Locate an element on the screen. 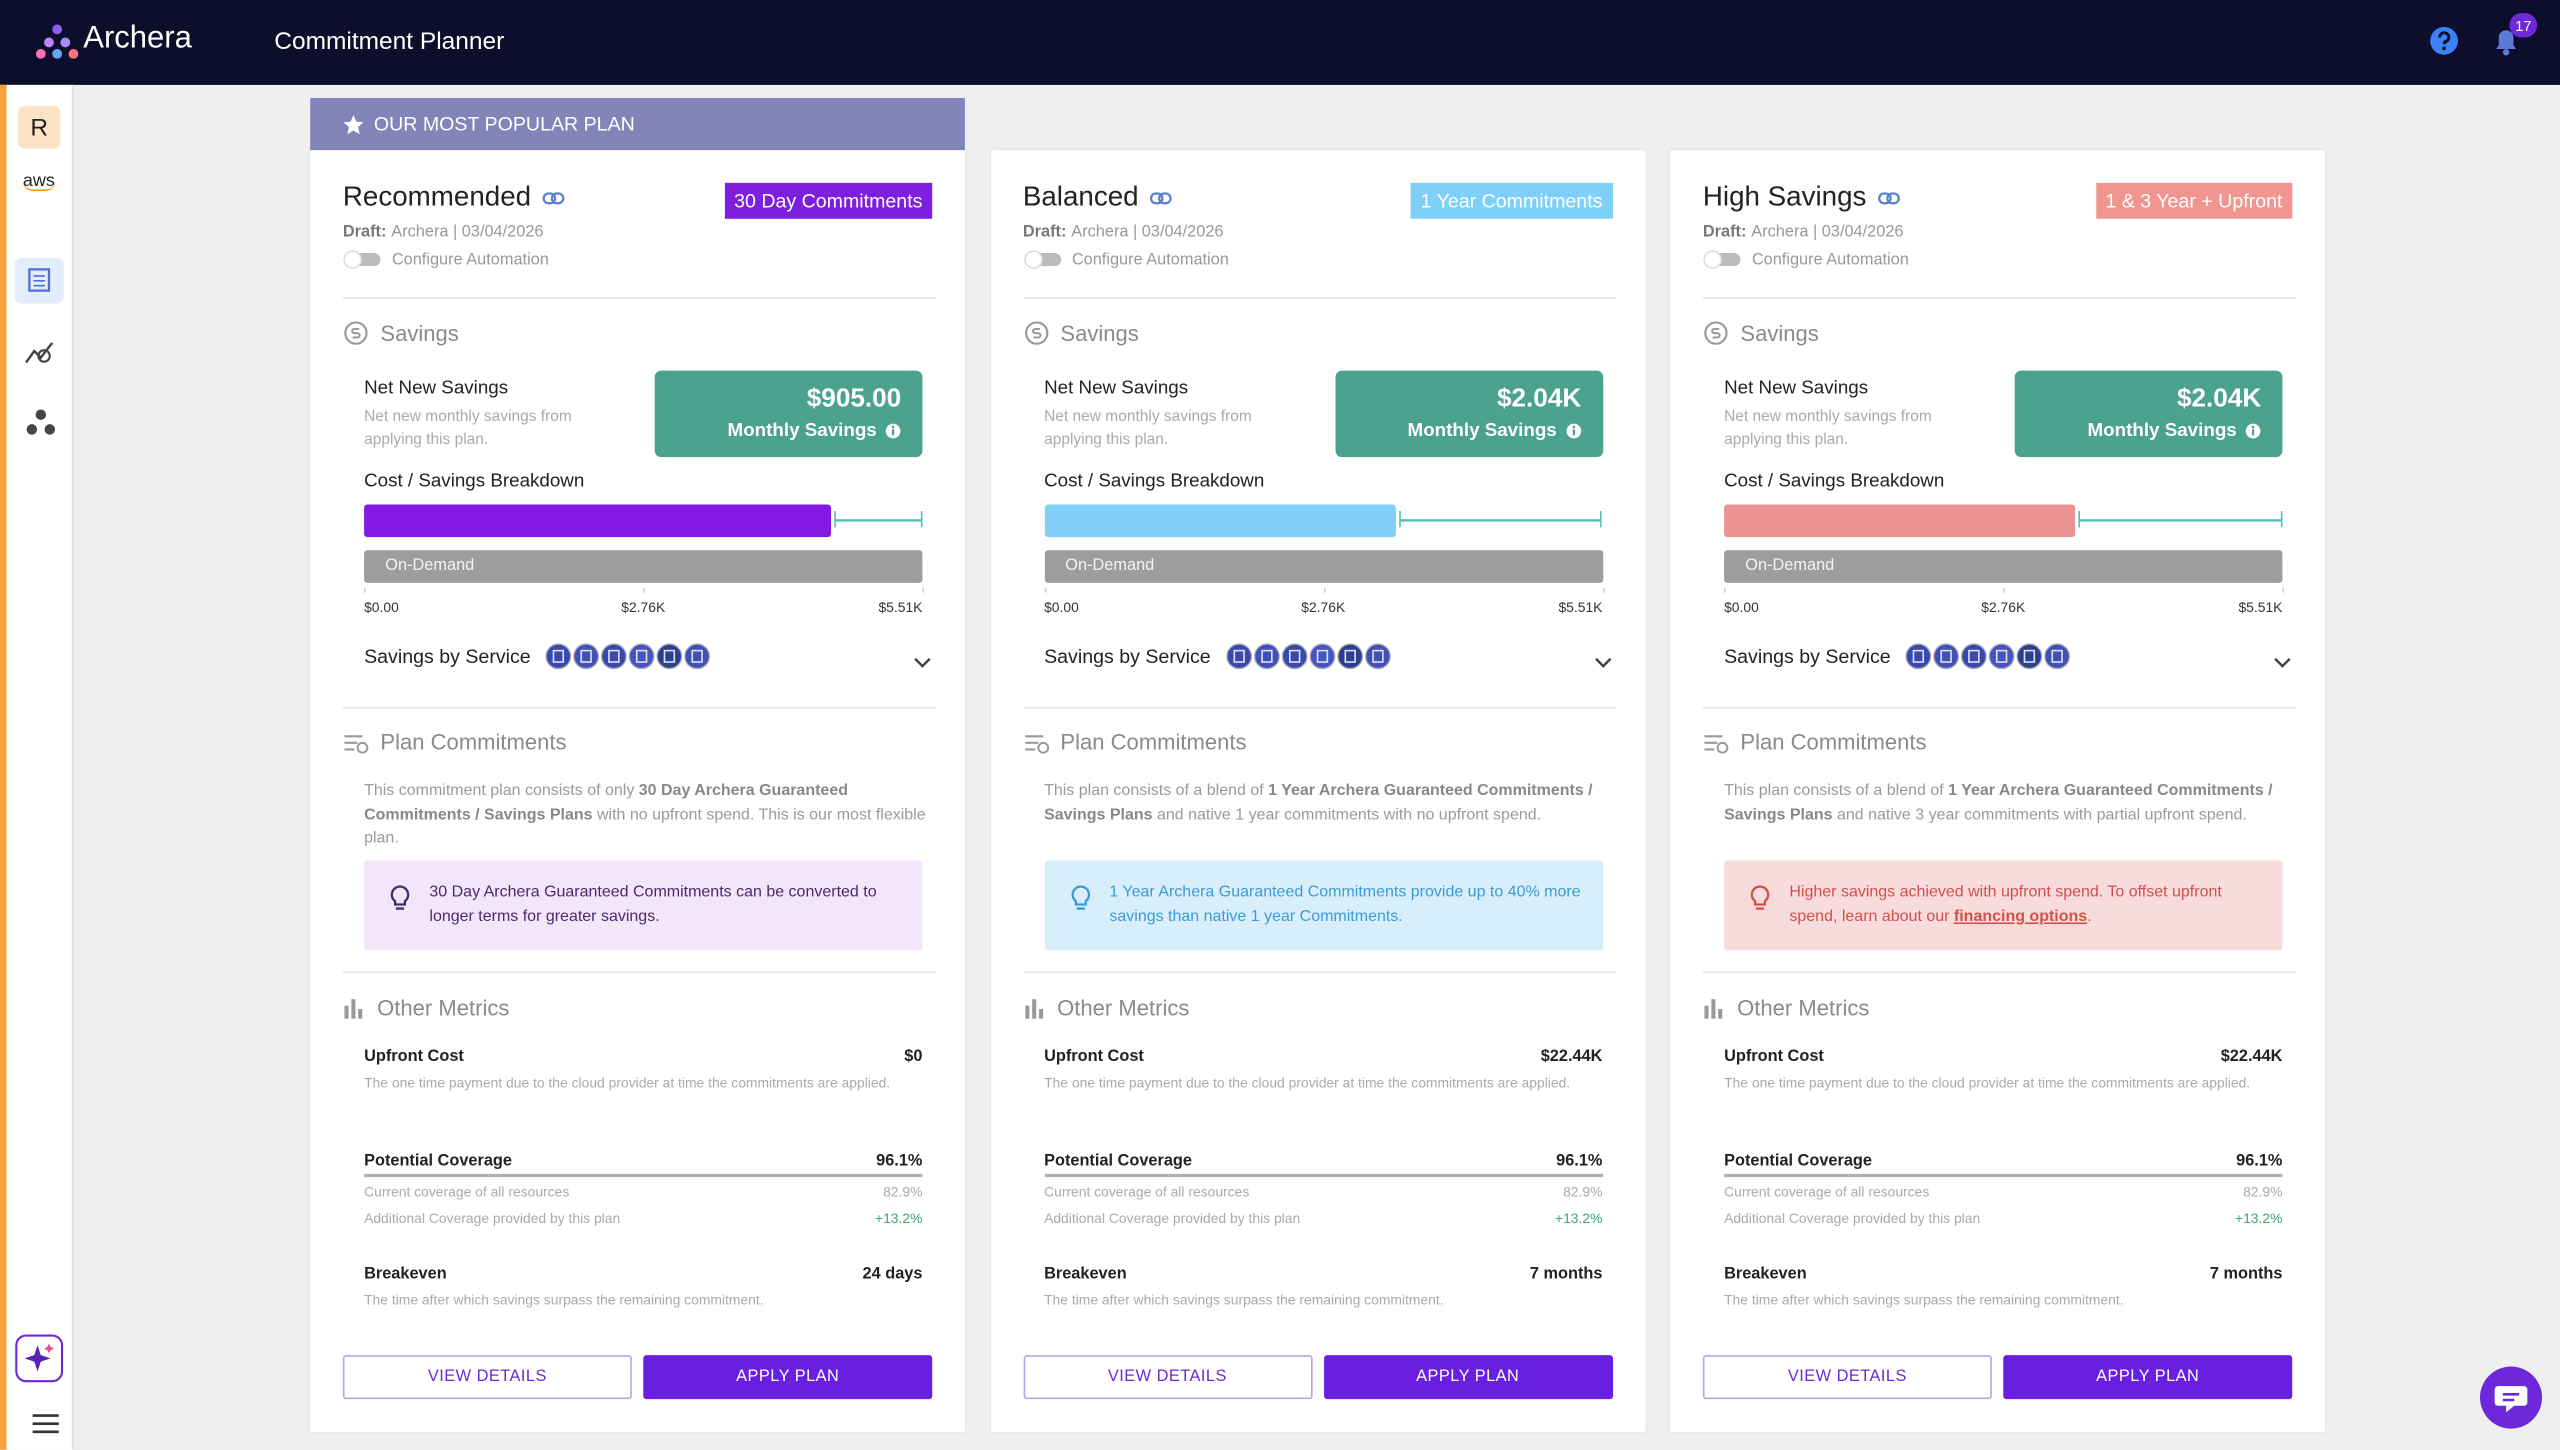 The height and width of the screenshot is (1450, 2560). metric-value: $0 is located at coordinates (913, 1057).